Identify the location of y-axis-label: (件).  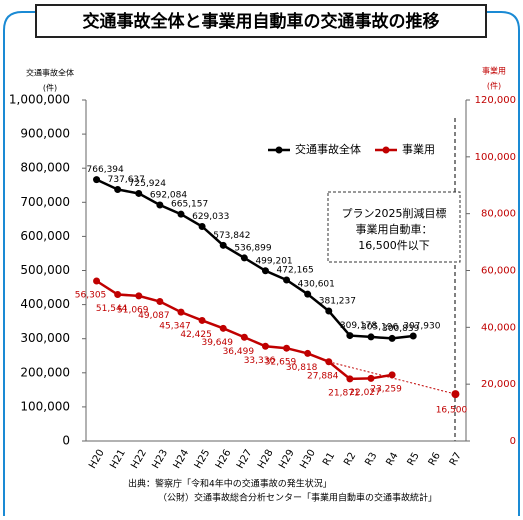
(50, 88).